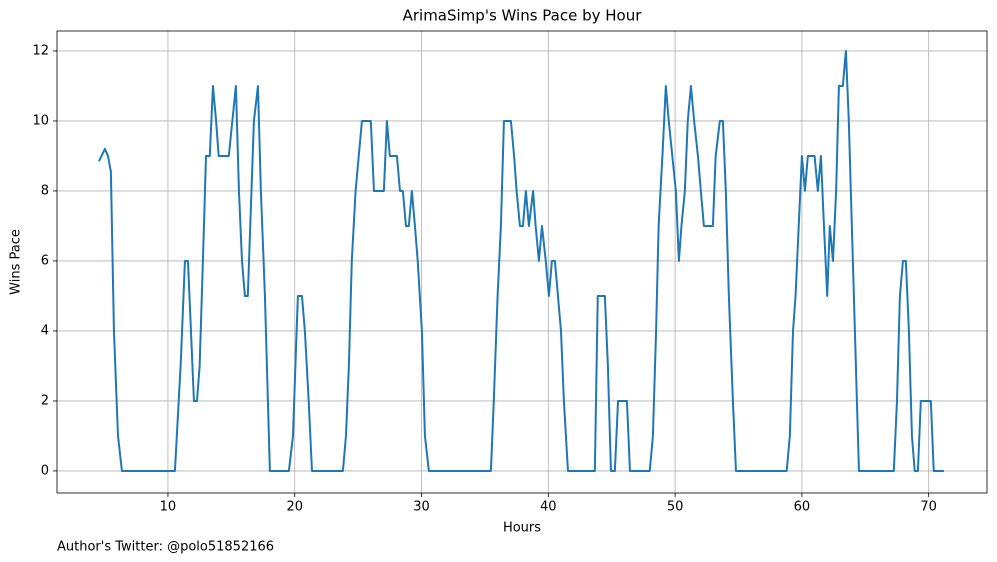 This screenshot has width=997, height=562. I want to click on x-tick-label: 60, so click(802, 507).